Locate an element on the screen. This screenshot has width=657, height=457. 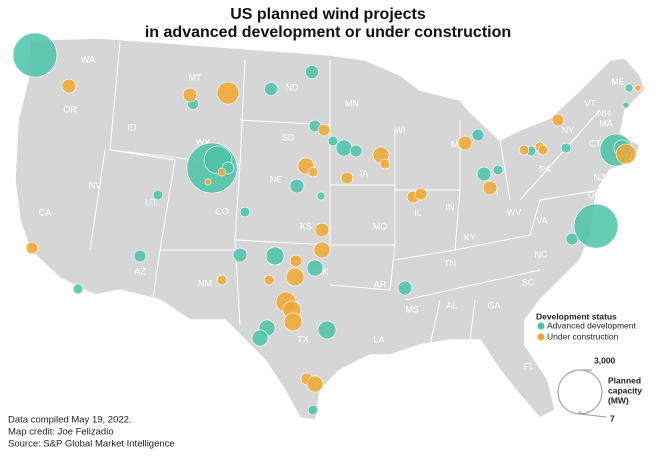
size-legend-min-label: 7 is located at coordinates (612, 418).